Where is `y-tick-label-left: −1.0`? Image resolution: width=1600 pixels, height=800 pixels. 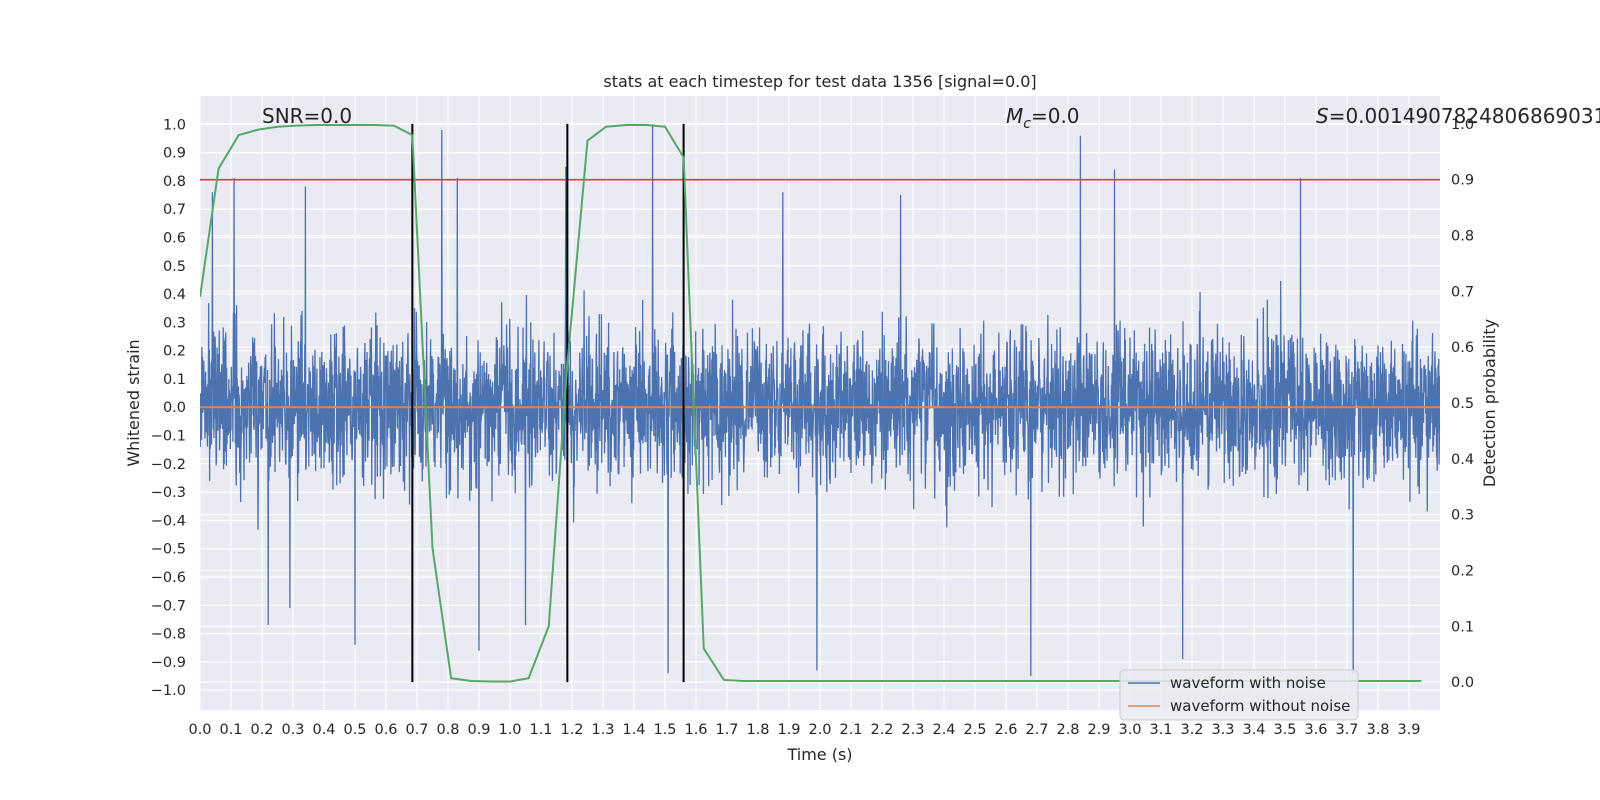
y-tick-label-left: −1.0 is located at coordinates (168, 691).